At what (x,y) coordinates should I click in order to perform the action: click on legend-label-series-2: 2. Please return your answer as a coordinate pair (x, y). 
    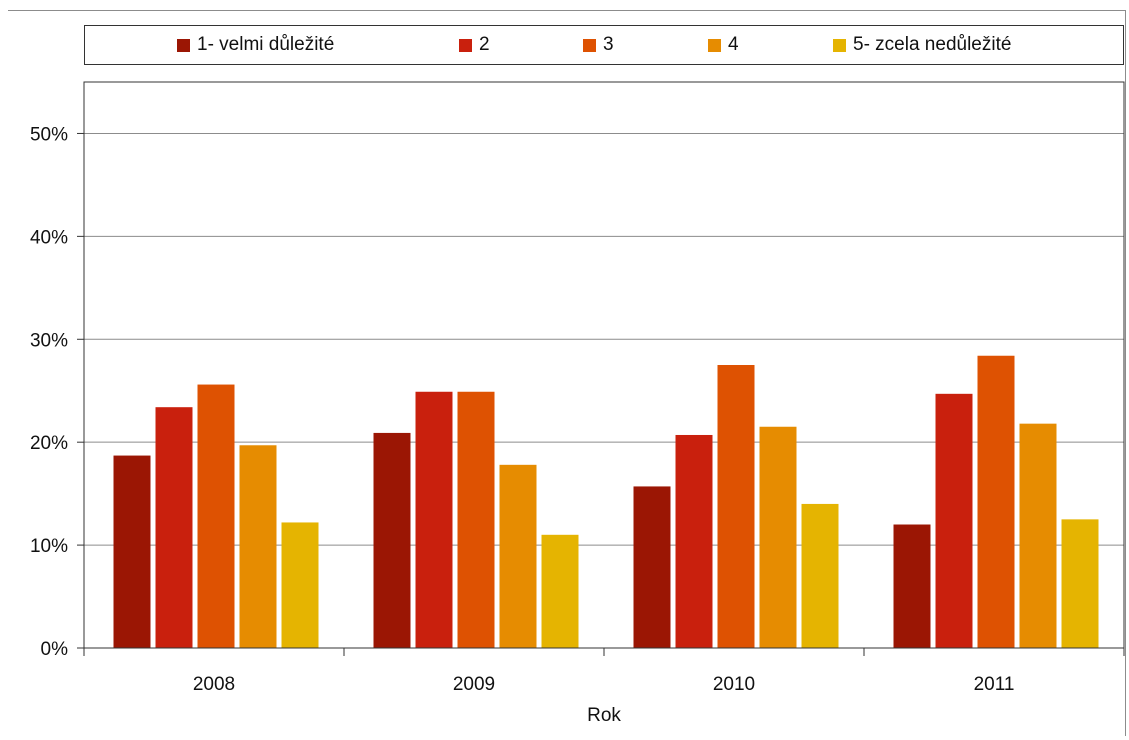
    Looking at the image, I should click on (484, 44).